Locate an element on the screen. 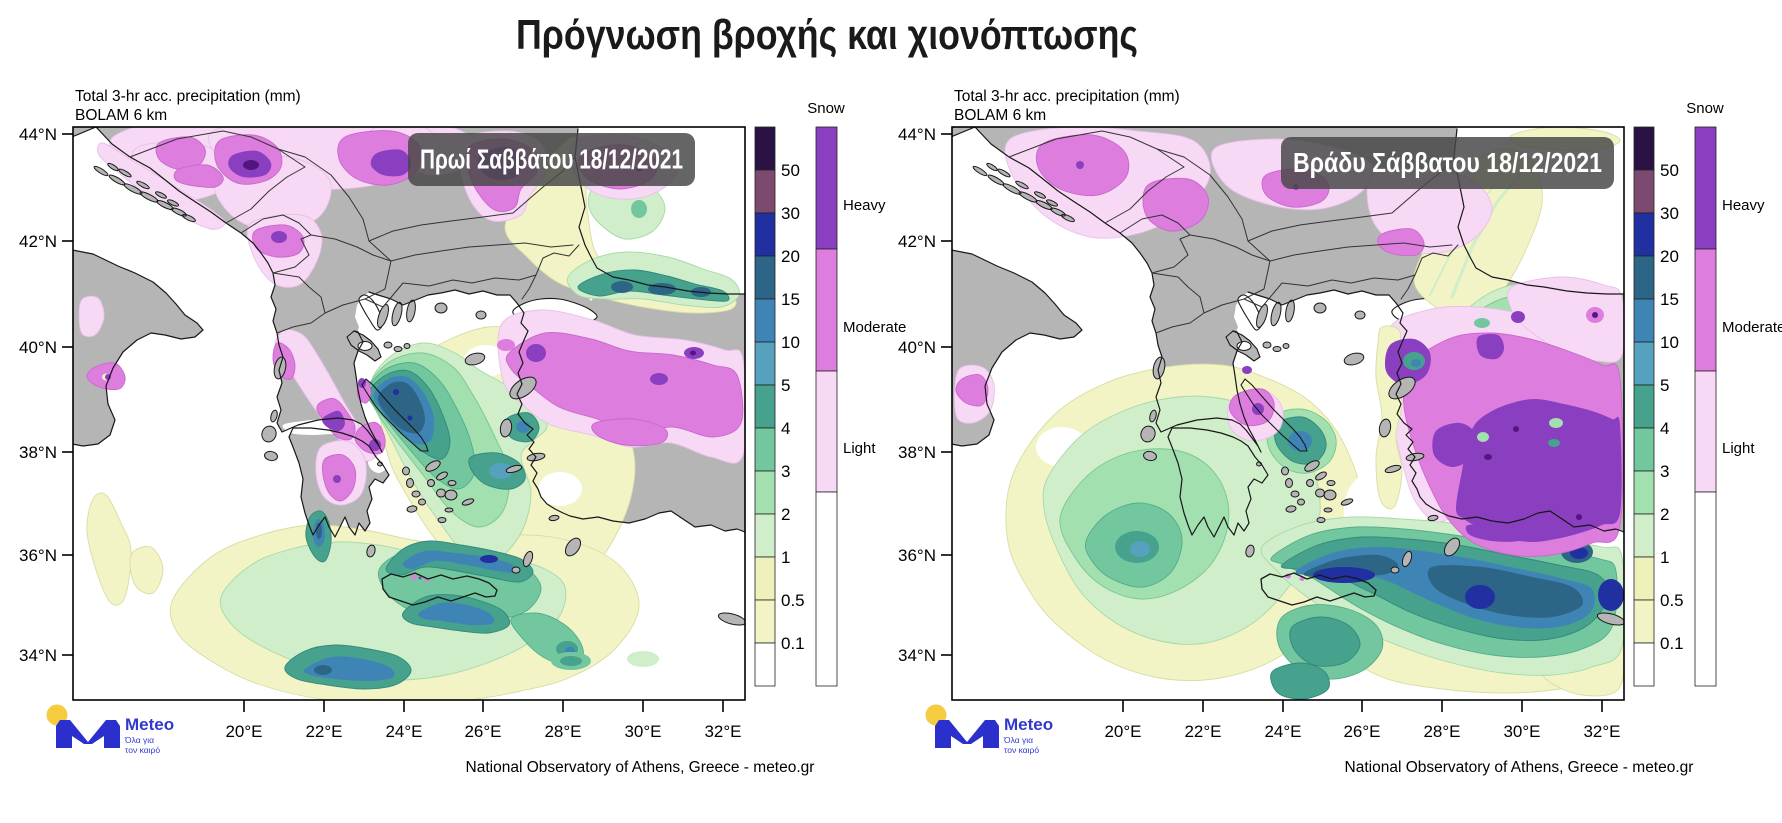 This screenshot has height=823, width=1782. svg-text: Πρωί Σαββάτου 18/12/2021 is located at coordinates (551, 159).